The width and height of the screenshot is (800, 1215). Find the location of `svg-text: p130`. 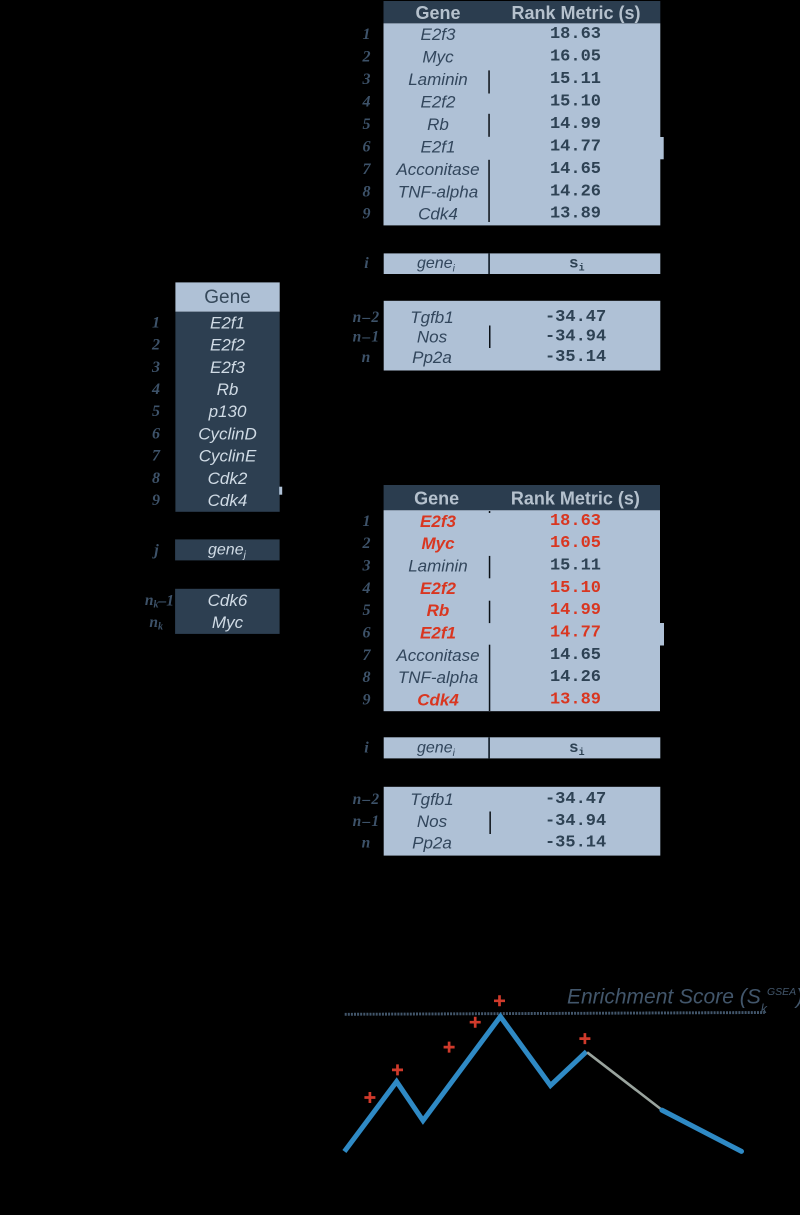

svg-text: p130 is located at coordinates (227, 411).